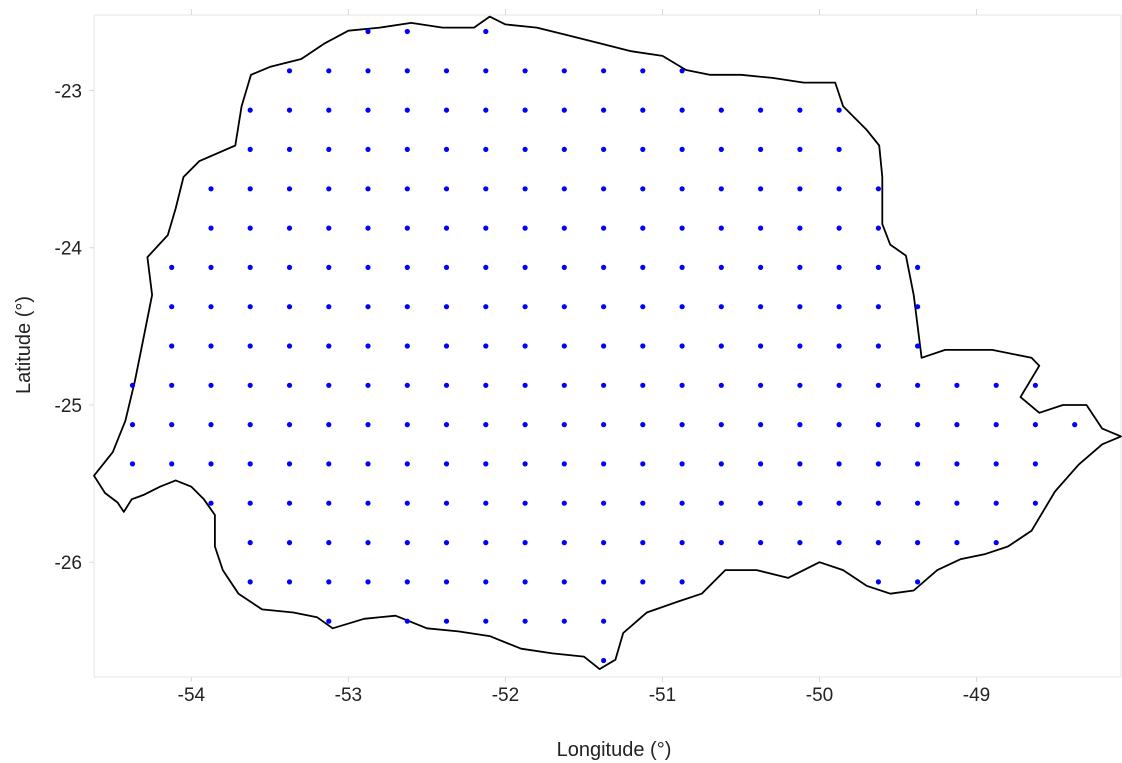  What do you see at coordinates (662, 695) in the screenshot?
I see `x-tick-label: -51` at bounding box center [662, 695].